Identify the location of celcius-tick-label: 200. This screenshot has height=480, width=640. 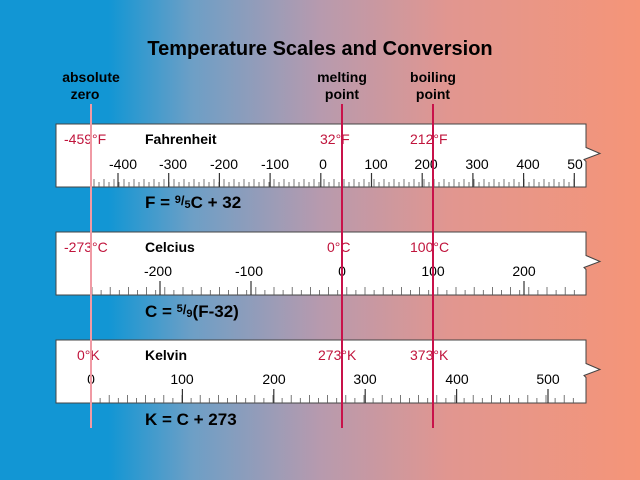
(524, 271).